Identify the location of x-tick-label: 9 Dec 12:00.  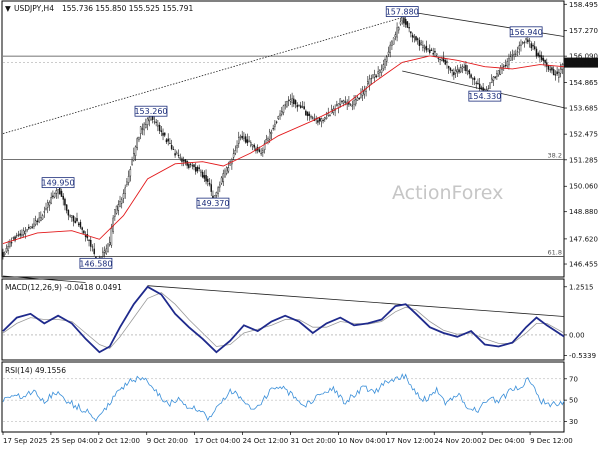
(551, 441).